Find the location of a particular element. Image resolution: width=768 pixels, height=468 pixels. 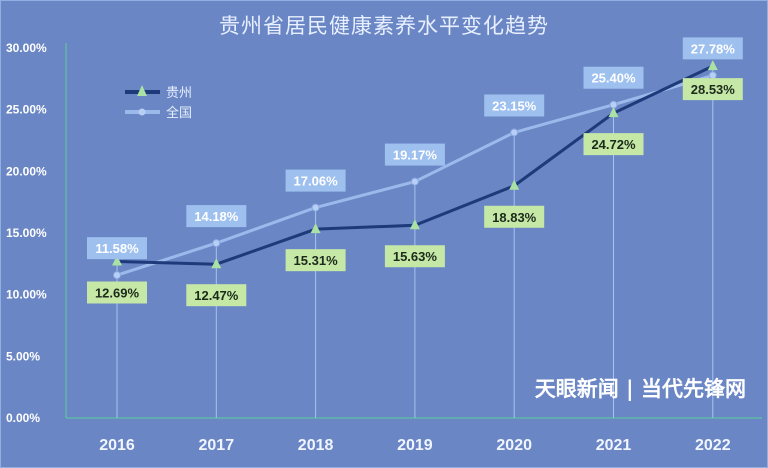

x-tick-label: 2019 is located at coordinates (415, 445).